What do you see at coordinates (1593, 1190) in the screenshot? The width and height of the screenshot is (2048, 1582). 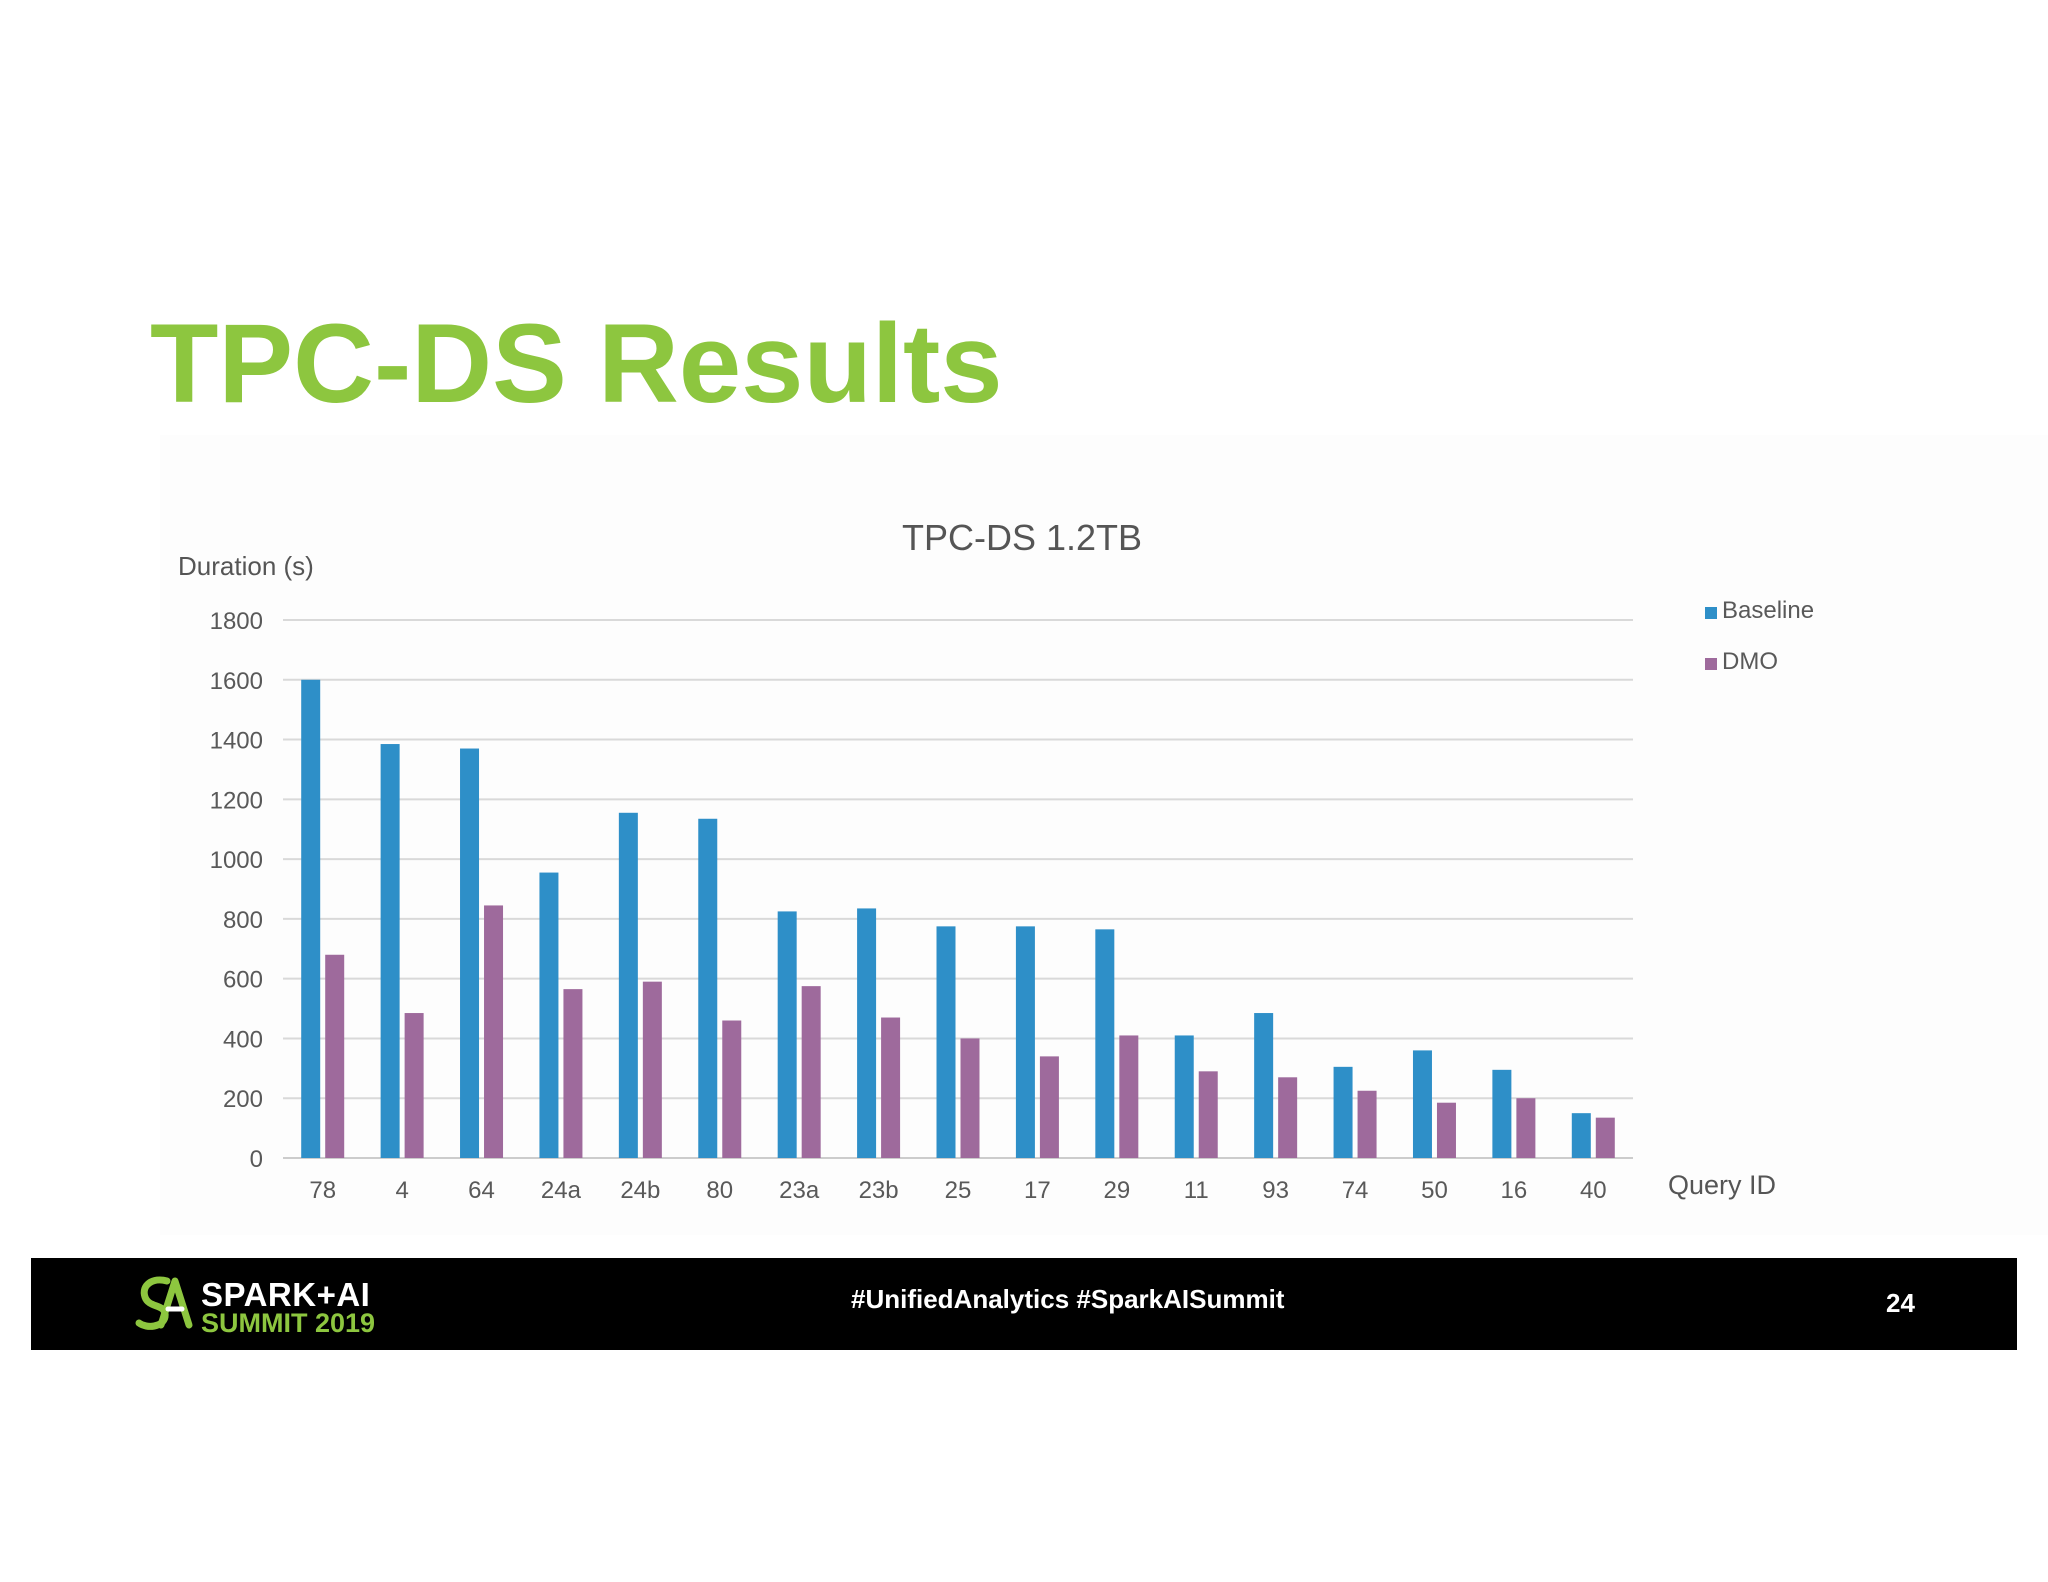 I see `x-tick-label: 40` at bounding box center [1593, 1190].